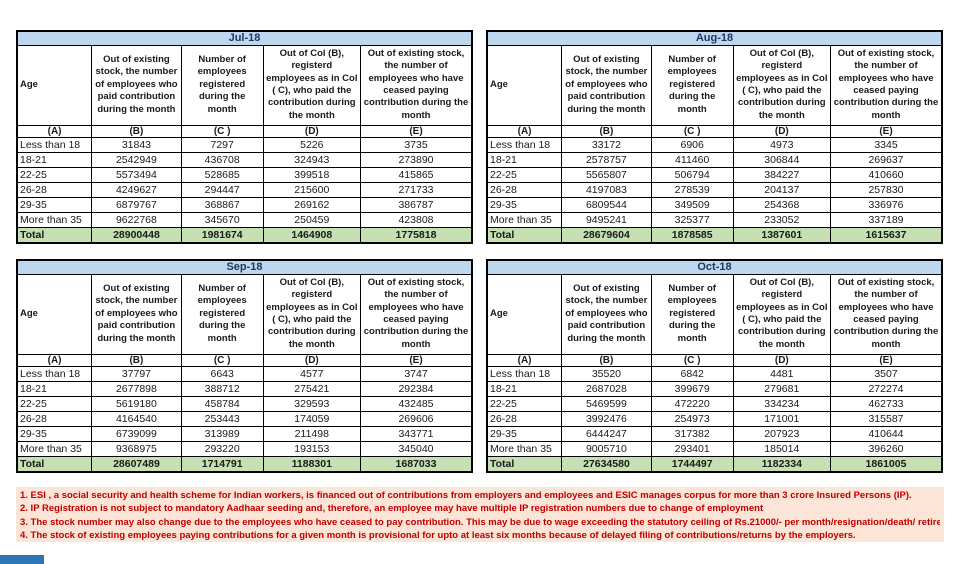 This screenshot has height=564, width=954. What do you see at coordinates (244, 38) in the screenshot?
I see `month-title-row: Jul-18` at bounding box center [244, 38].